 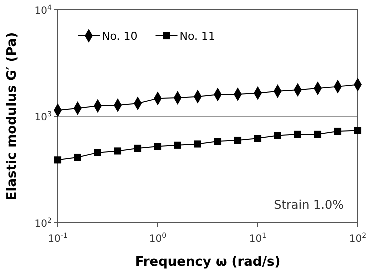 I want to click on x-tick-label: 10$^{1}$, so click(x=258, y=238).